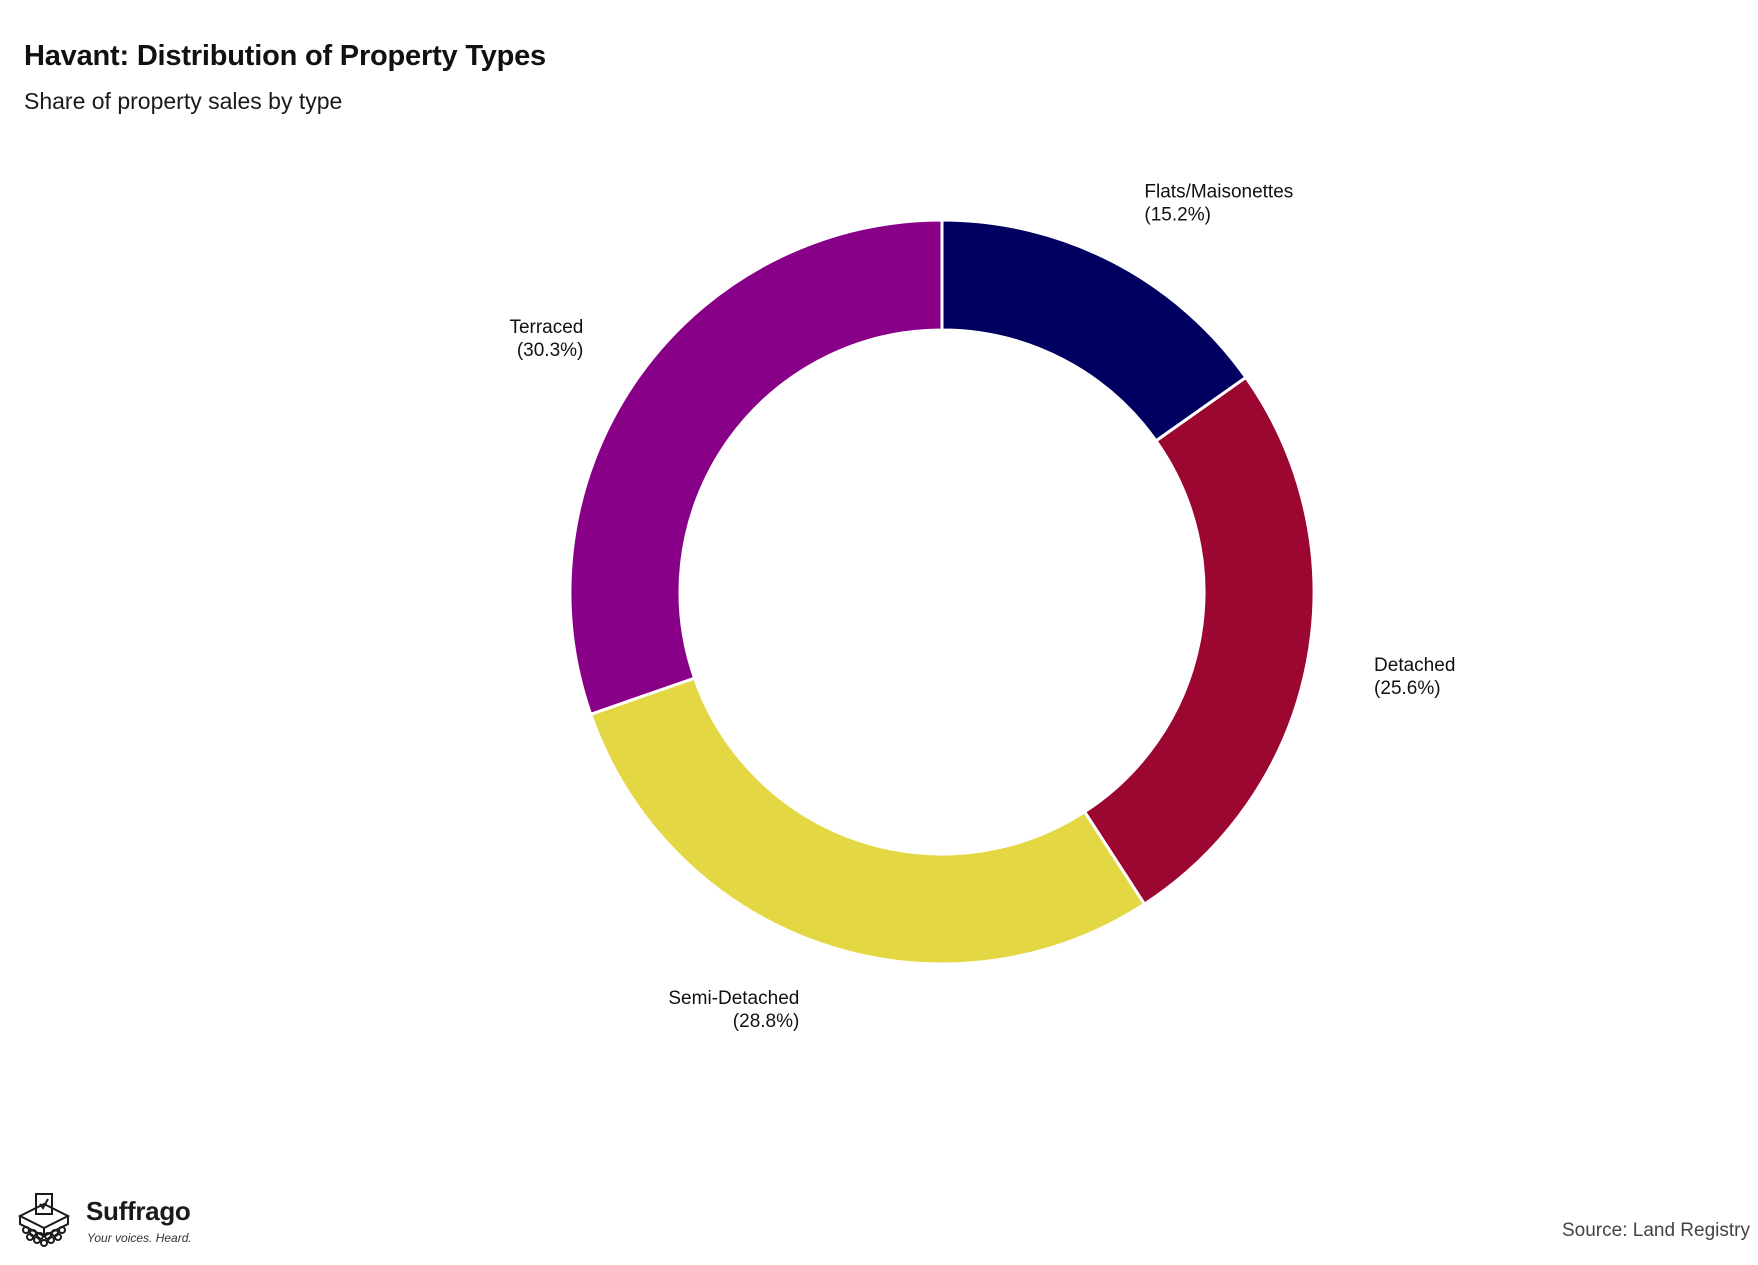 The width and height of the screenshot is (1758, 1265). What do you see at coordinates (183, 101) in the screenshot?
I see `chart-subtitle: Share of property sales by type` at bounding box center [183, 101].